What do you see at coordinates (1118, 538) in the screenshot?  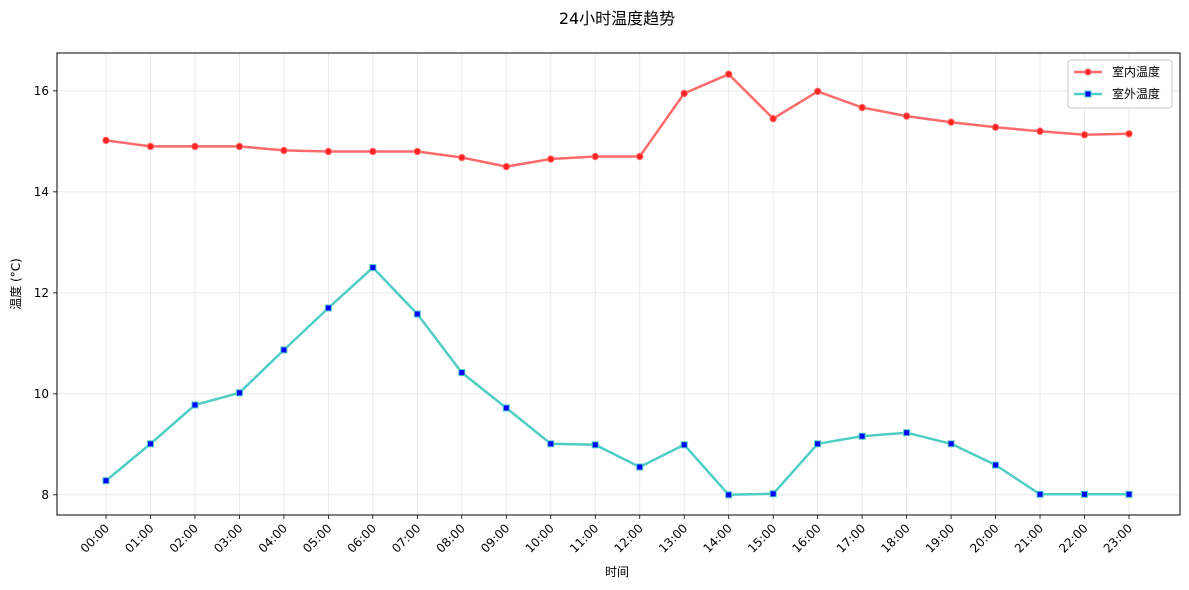 I see `x-tick-label: 23:00` at bounding box center [1118, 538].